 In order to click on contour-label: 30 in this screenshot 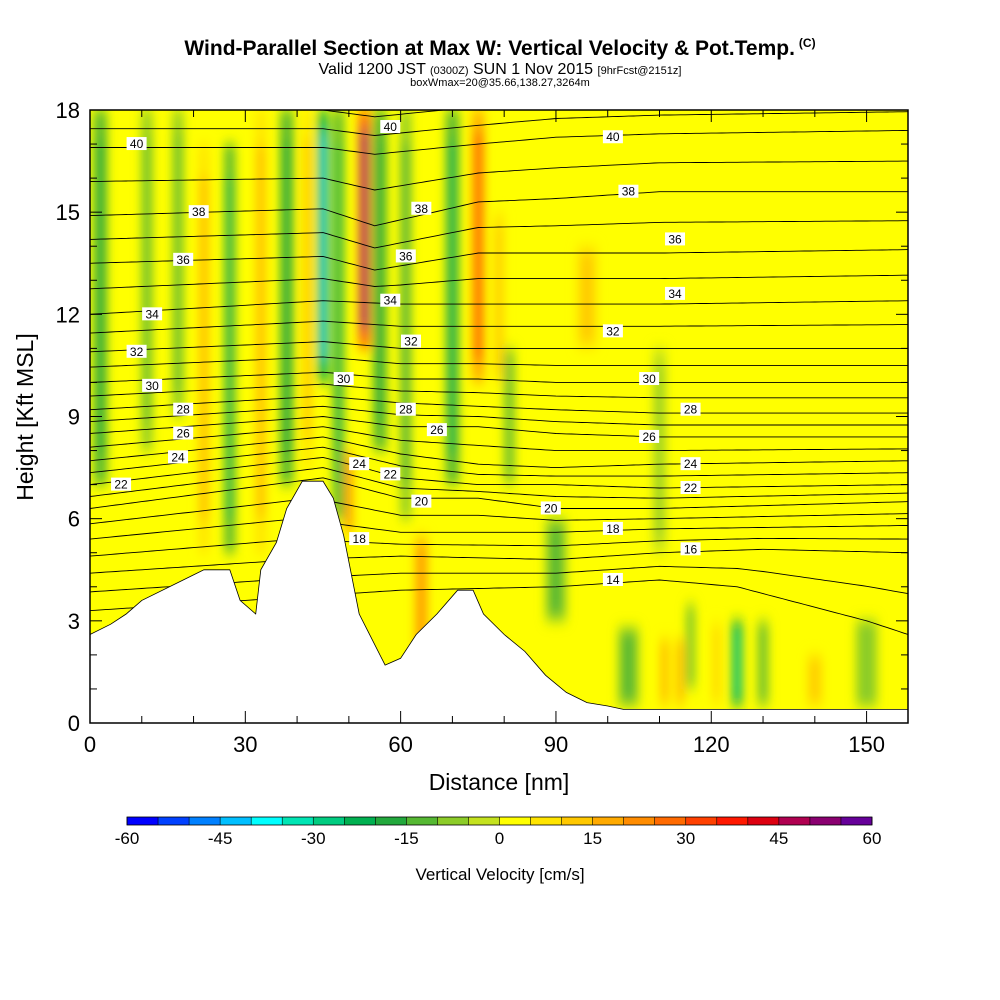, I will do `click(344, 379)`.